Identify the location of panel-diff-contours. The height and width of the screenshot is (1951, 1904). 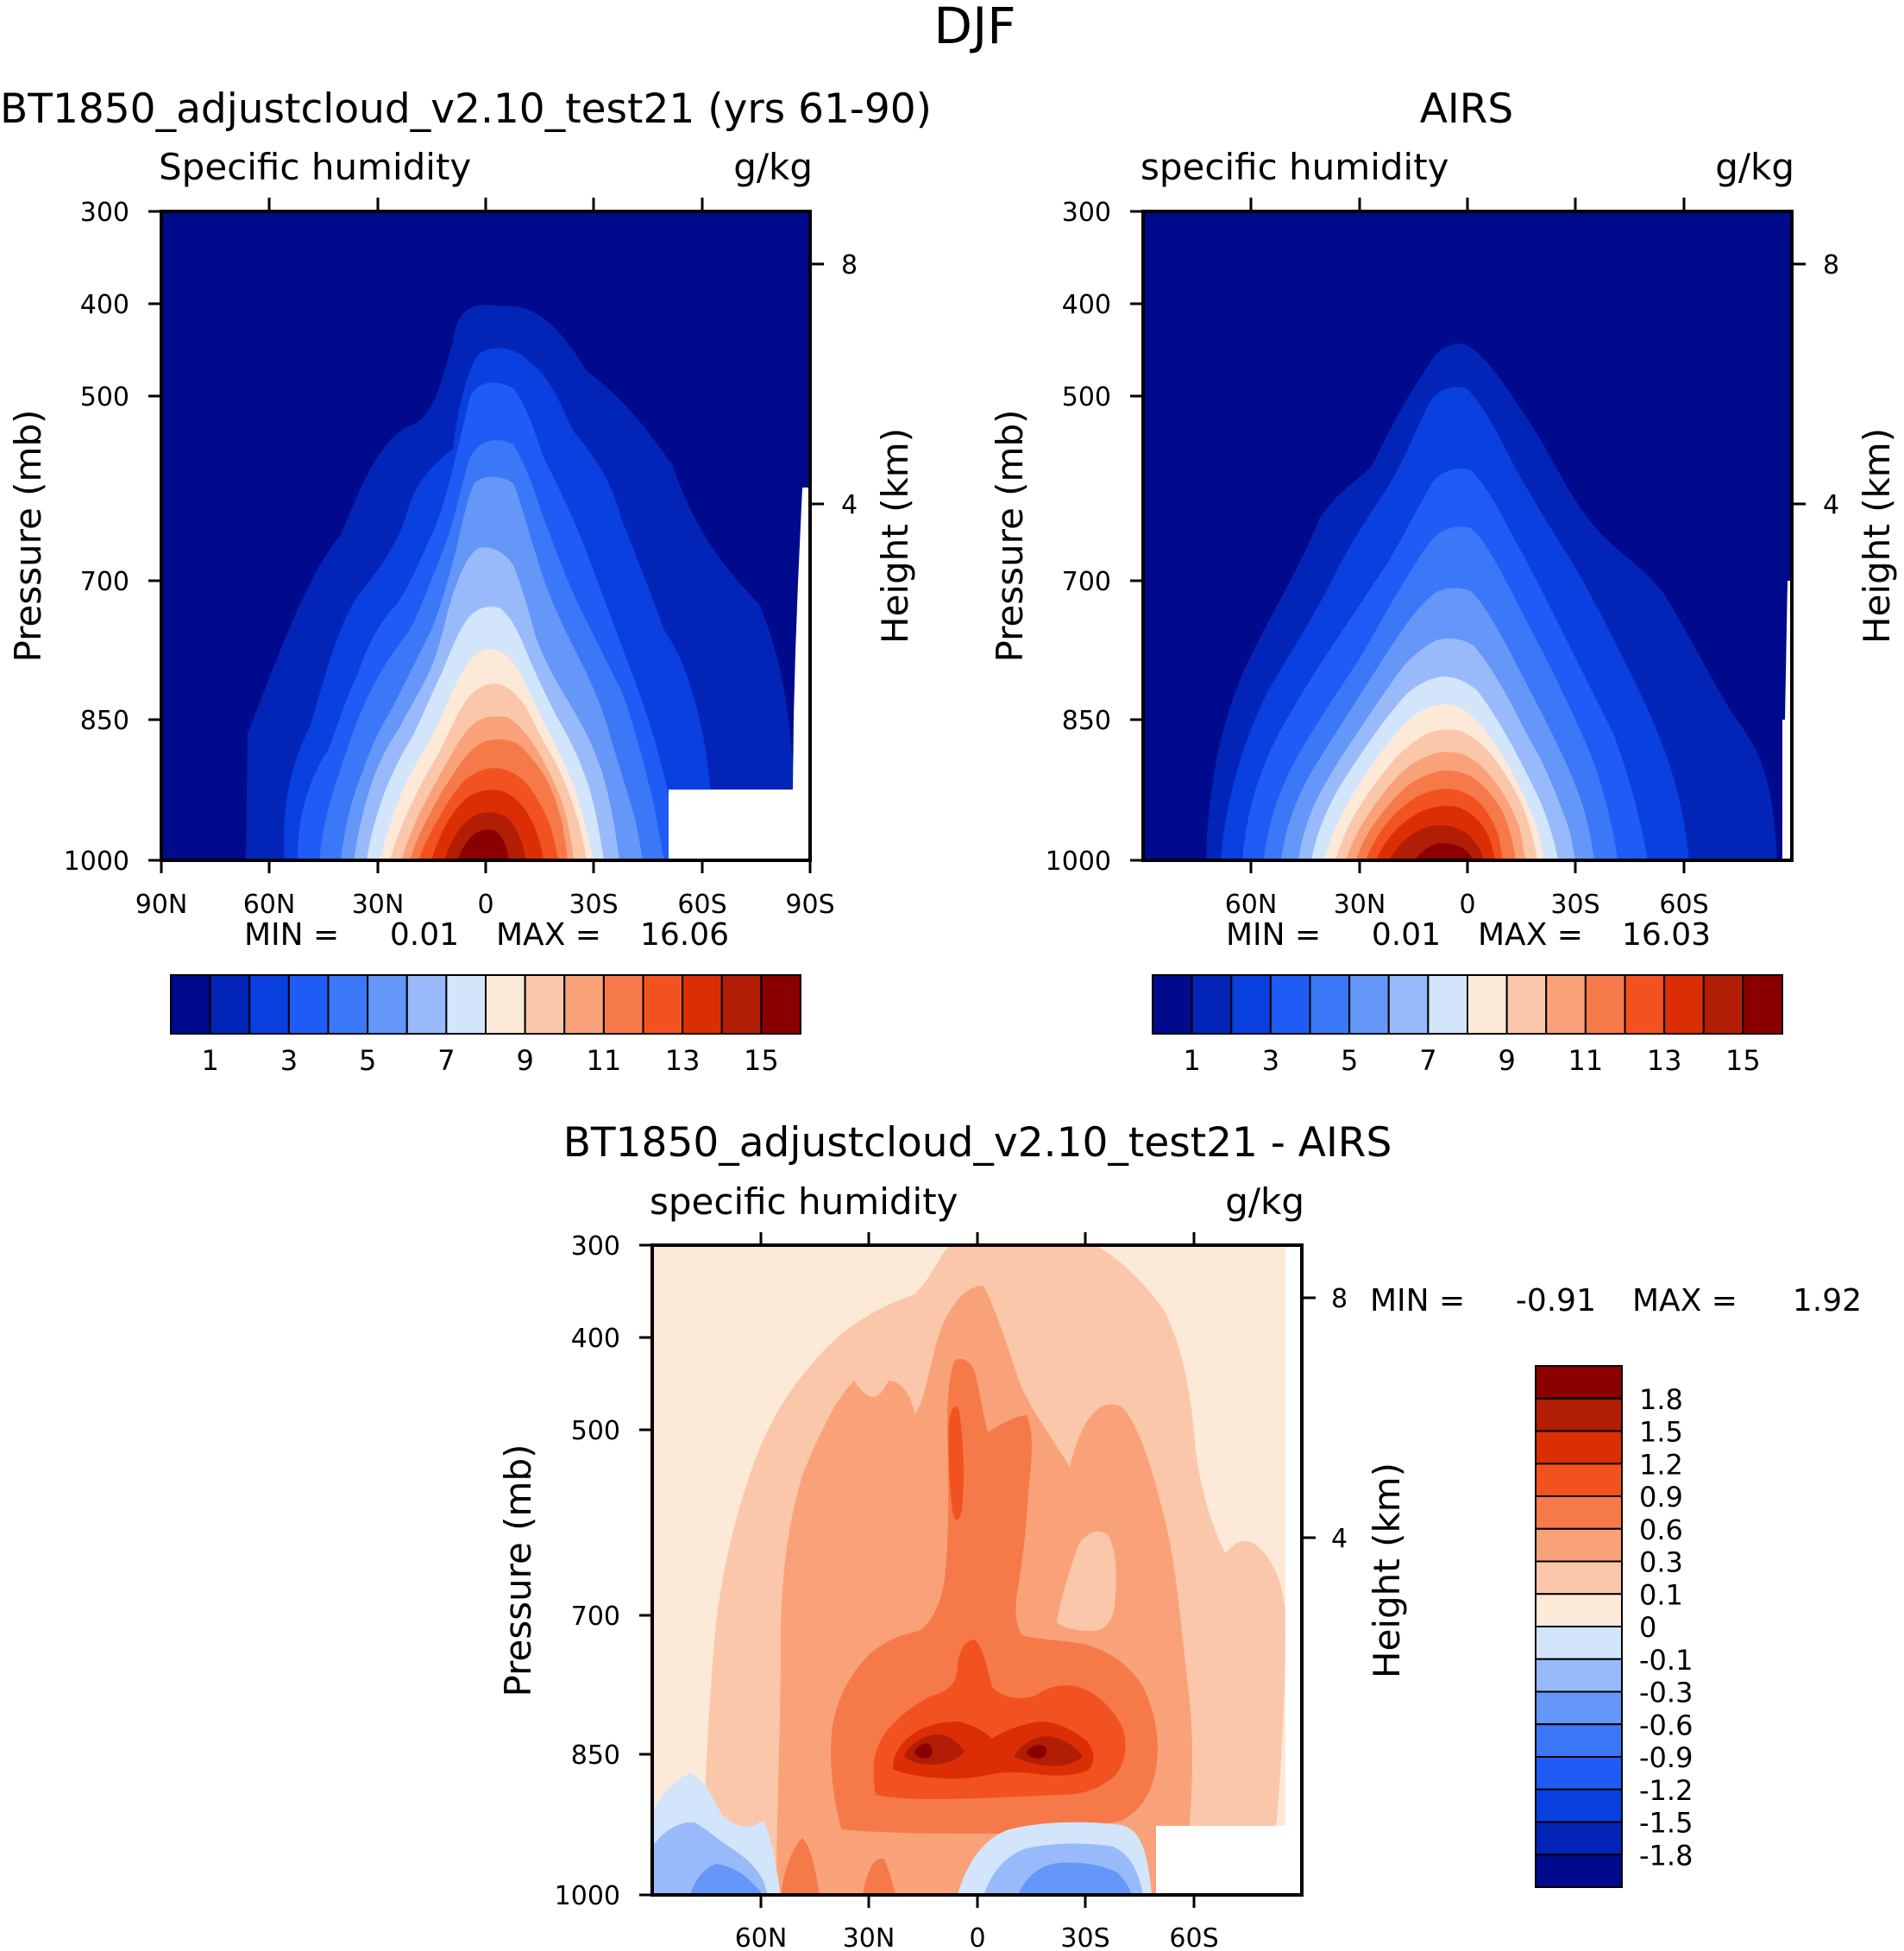
(977, 1570).